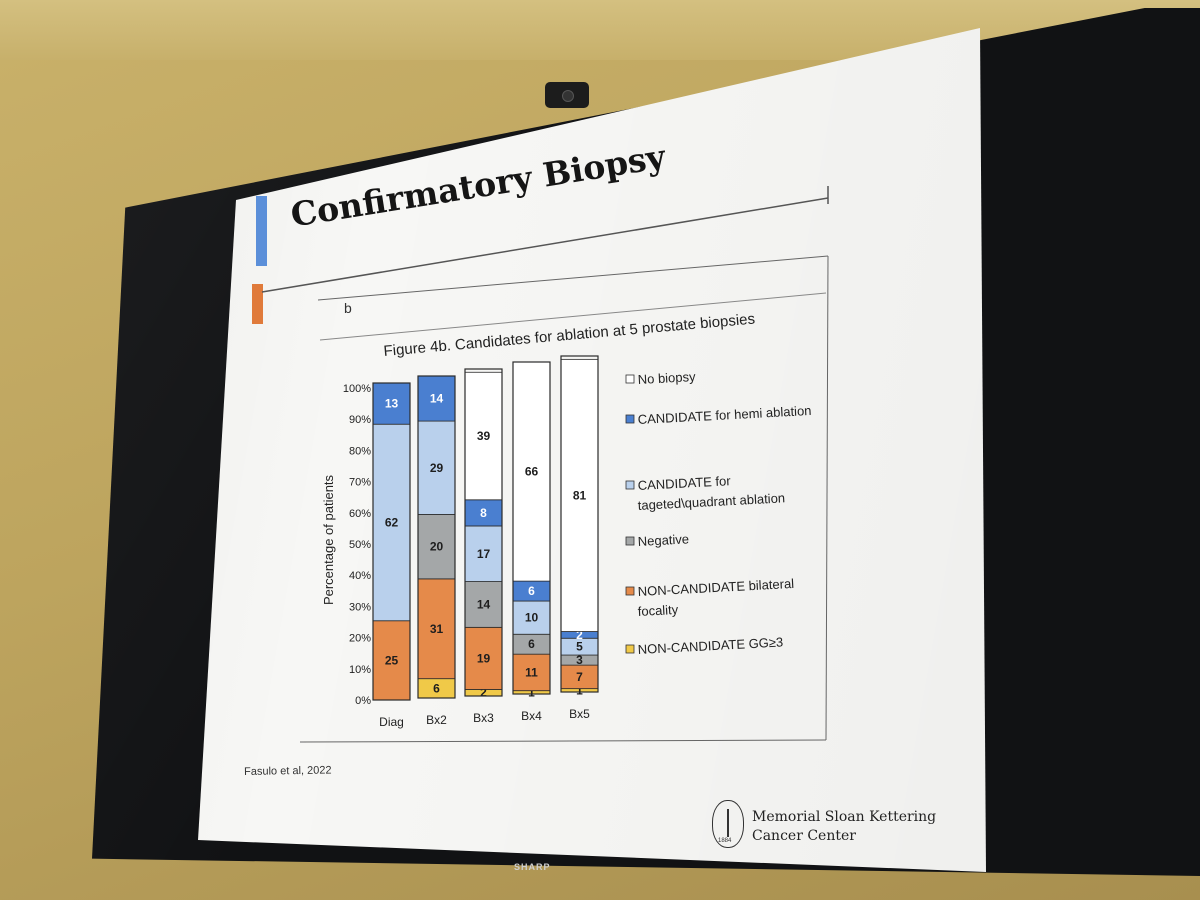 This screenshot has height=900, width=1200. I want to click on data-label: 5, so click(579, 647).